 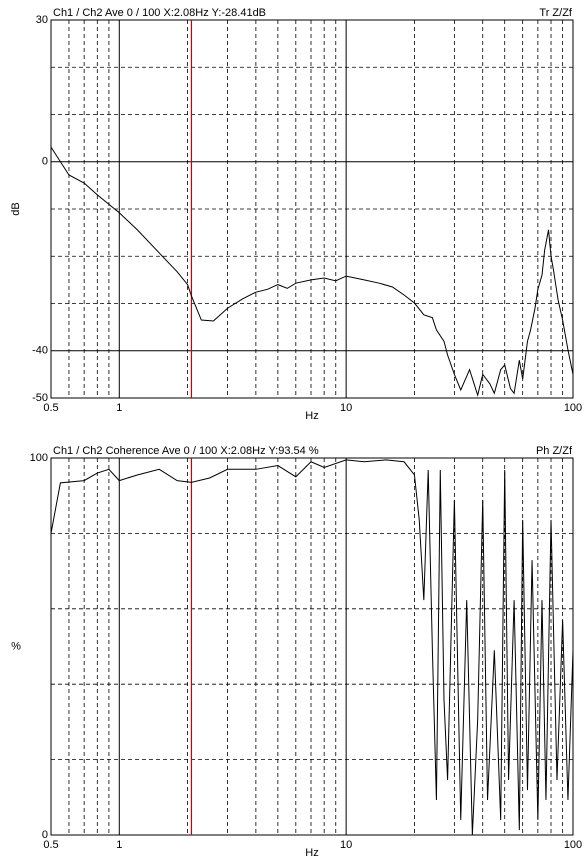 What do you see at coordinates (40, 351) in the screenshot?
I see `y-tick-label: -40` at bounding box center [40, 351].